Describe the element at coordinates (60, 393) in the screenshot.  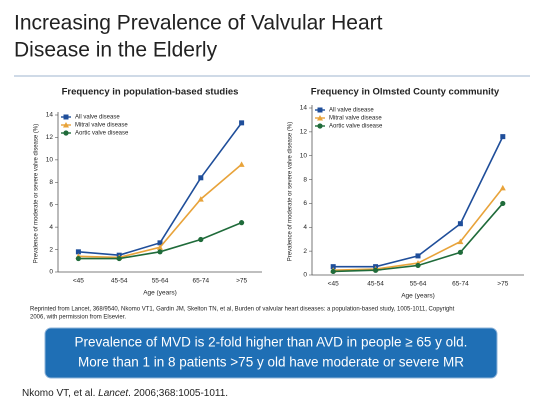
I see `citation-part: Nkomo VT, et al.` at that location.